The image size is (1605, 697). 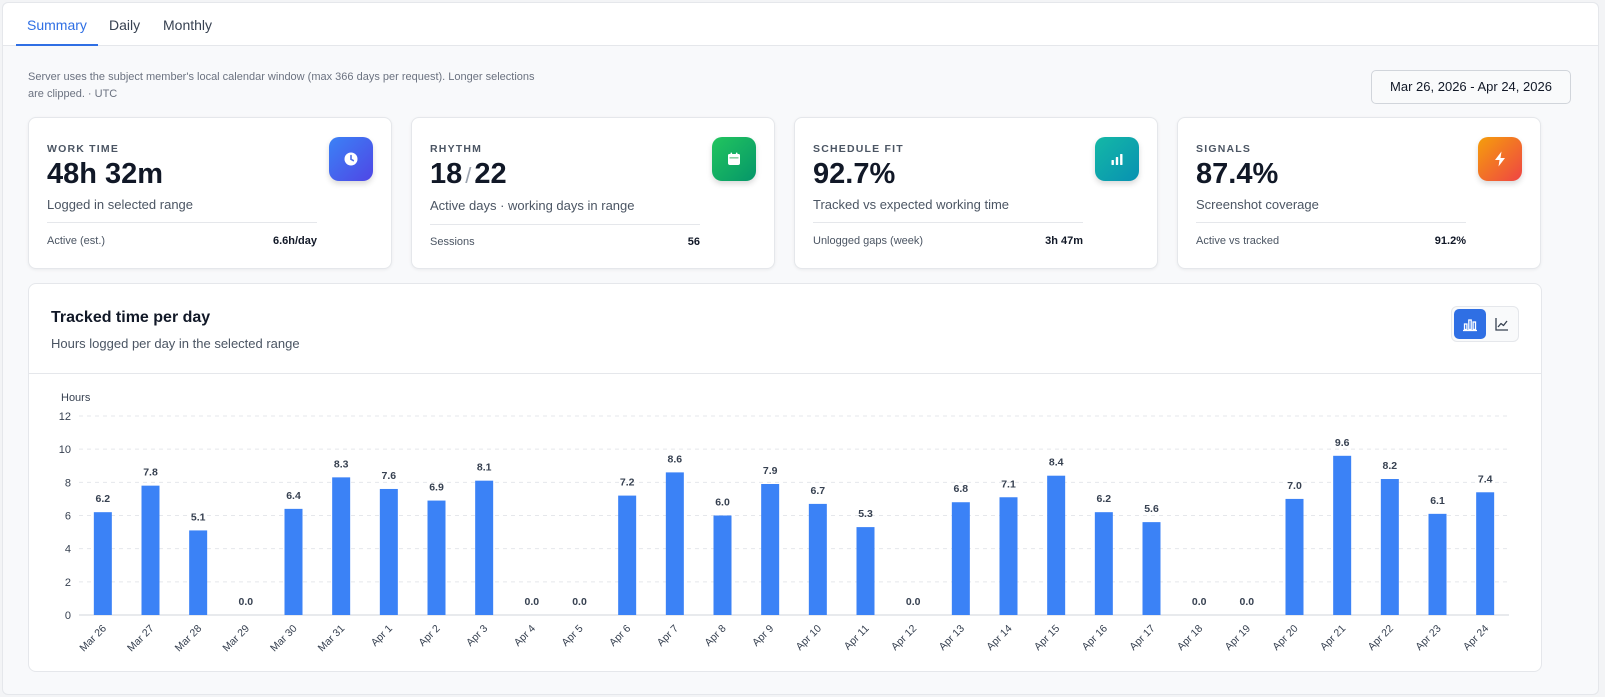 I want to click on card-label: WORK TIME, so click(x=83, y=149).